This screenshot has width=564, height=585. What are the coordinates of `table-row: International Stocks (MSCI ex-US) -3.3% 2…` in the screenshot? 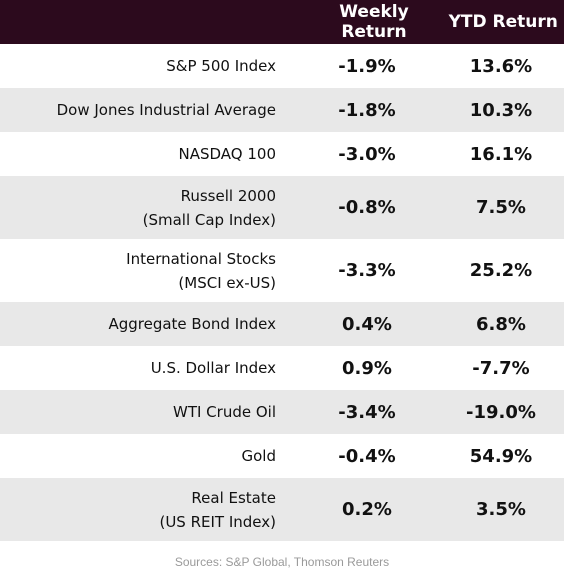 It's located at (282, 270).